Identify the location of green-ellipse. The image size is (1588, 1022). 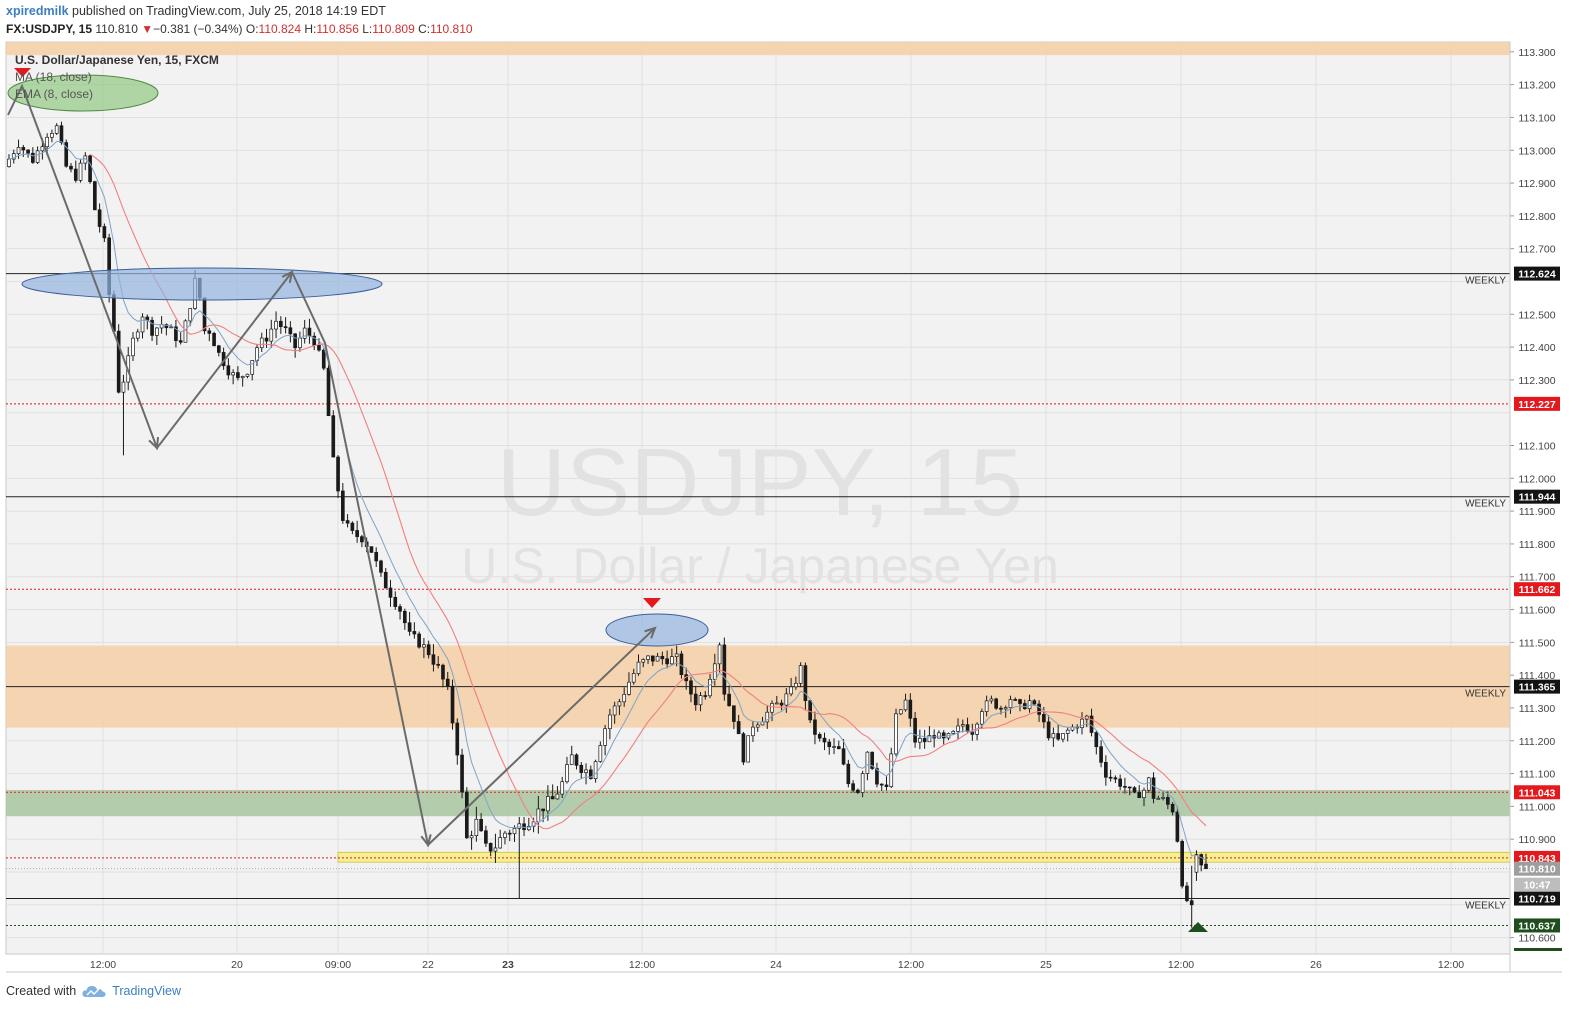
(83, 93).